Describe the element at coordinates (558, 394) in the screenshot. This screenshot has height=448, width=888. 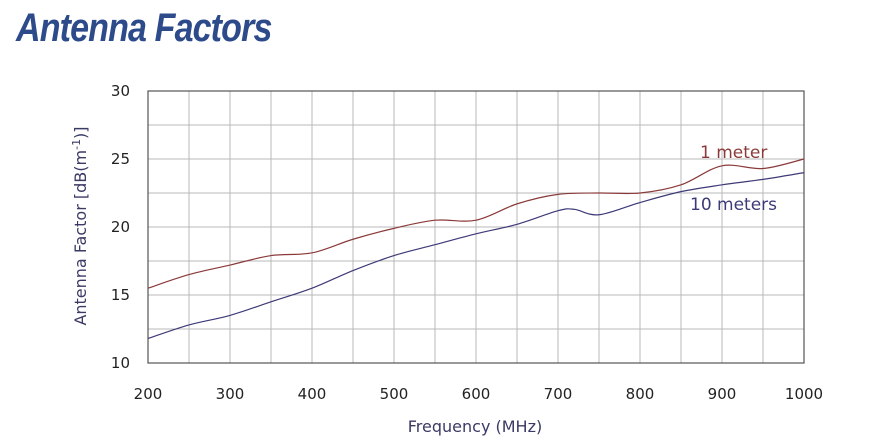
I see `x-tick-label: 700` at that location.